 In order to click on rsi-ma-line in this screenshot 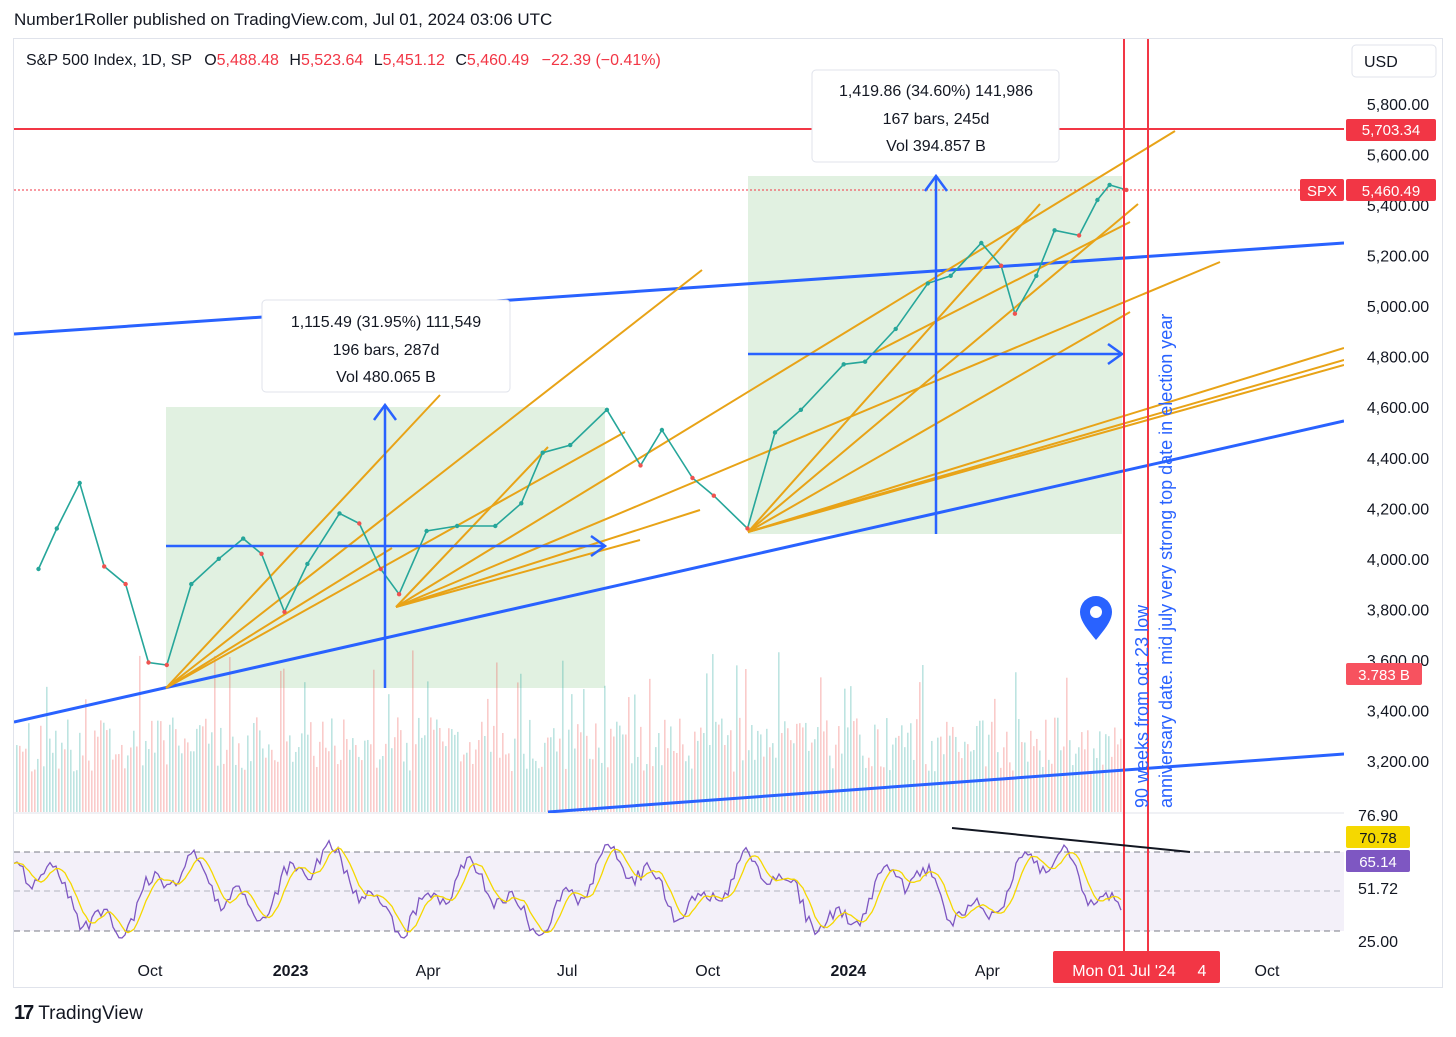, I will do `click(568, 890)`.